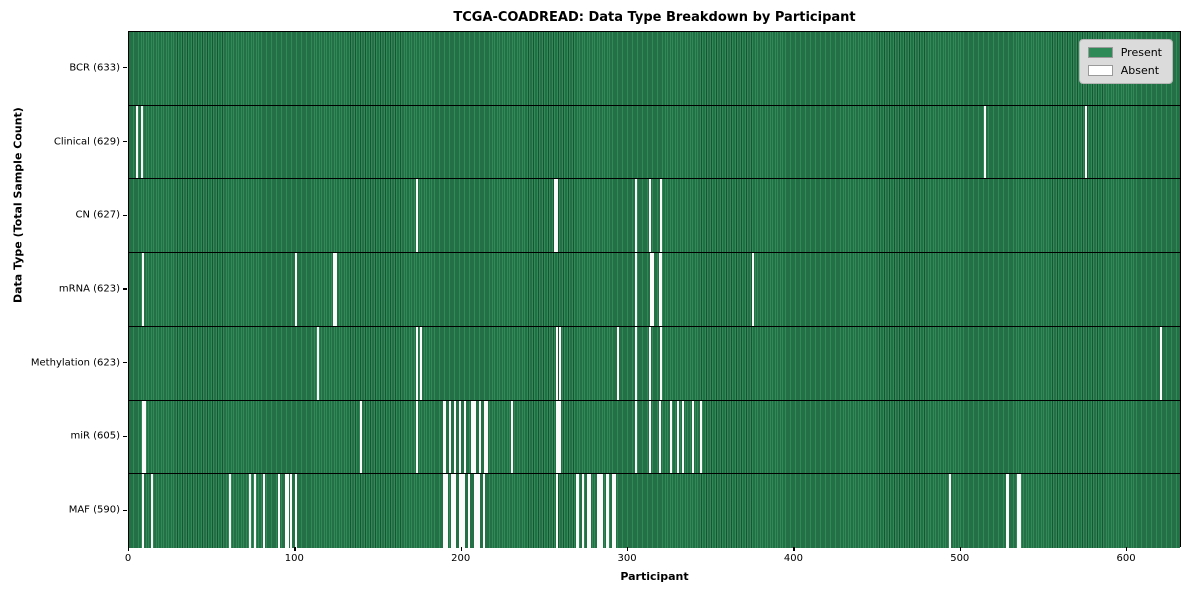 The image size is (1200, 600). What do you see at coordinates (654, 69) in the screenshot?
I see `heatmap-row-BCR` at bounding box center [654, 69].